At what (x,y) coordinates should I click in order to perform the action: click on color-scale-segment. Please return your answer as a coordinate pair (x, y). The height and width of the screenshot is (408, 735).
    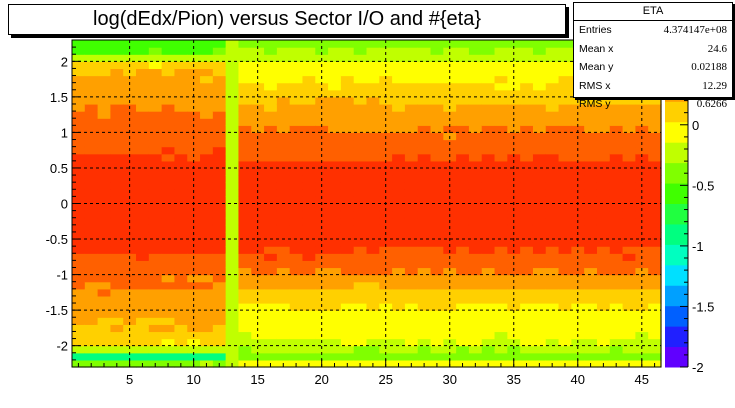
    Looking at the image, I should click on (676, 357).